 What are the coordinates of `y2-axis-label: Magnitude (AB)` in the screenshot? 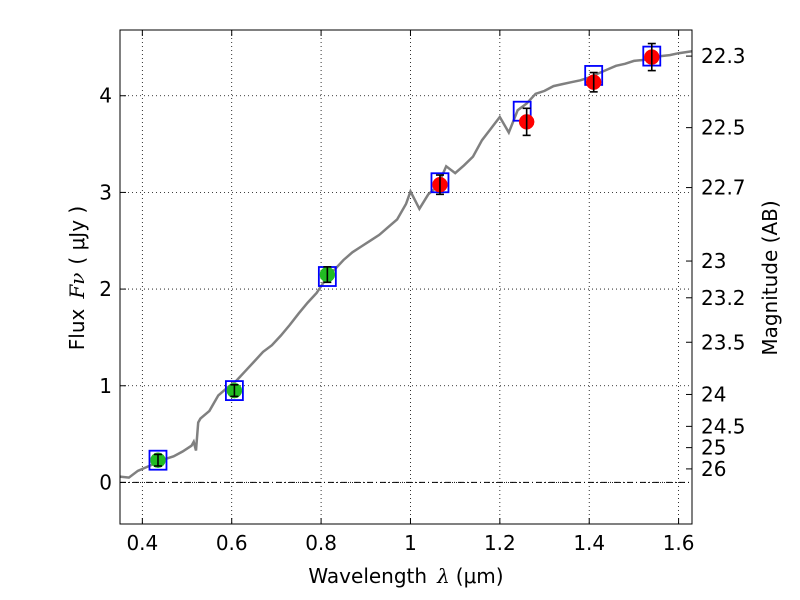 It's located at (770, 277).